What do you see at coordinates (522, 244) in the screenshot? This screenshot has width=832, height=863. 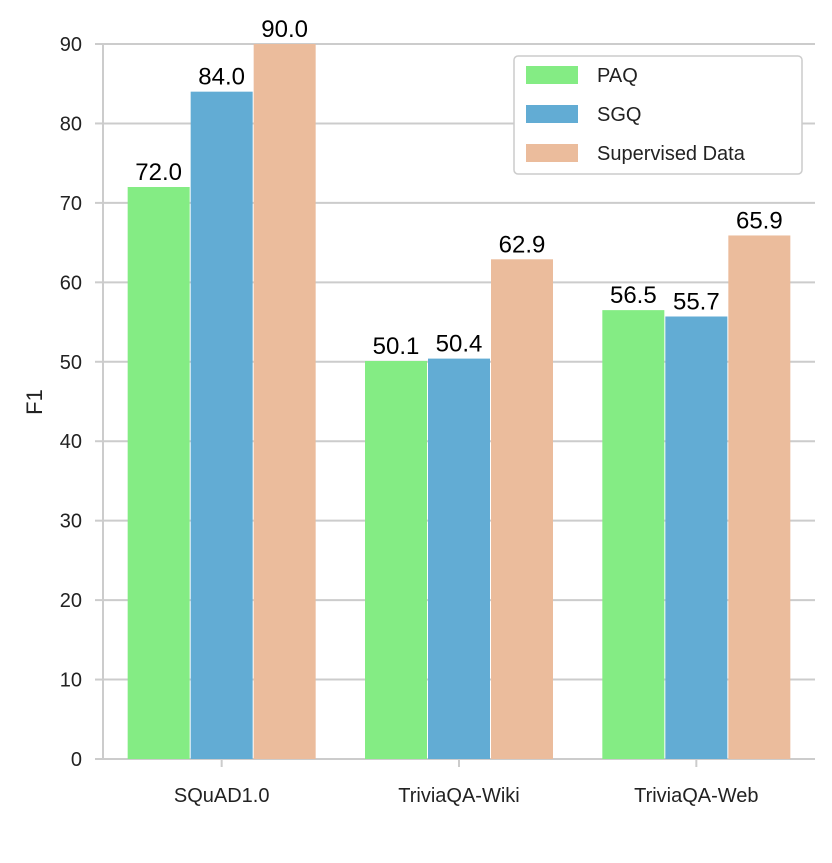 I see `bar-value-label: 62.9` at bounding box center [522, 244].